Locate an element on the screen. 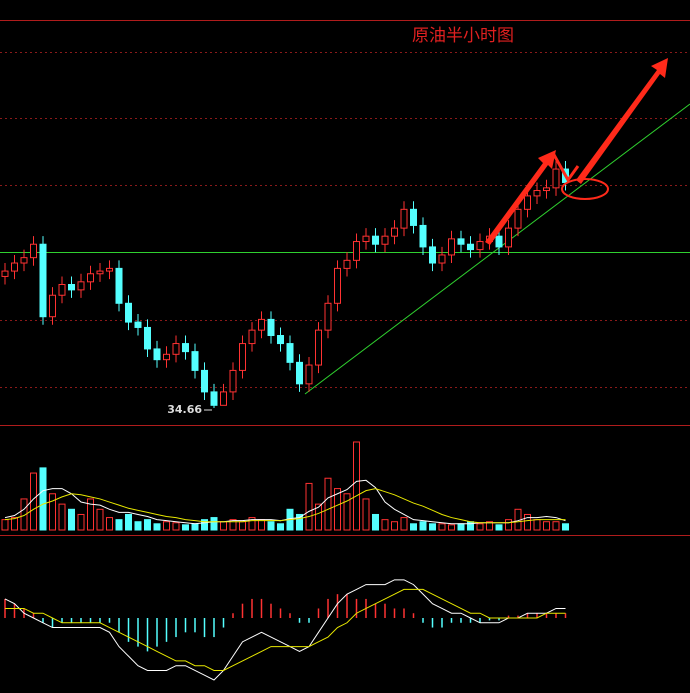 This screenshot has height=693, width=690. annotations is located at coordinates (576, 151).